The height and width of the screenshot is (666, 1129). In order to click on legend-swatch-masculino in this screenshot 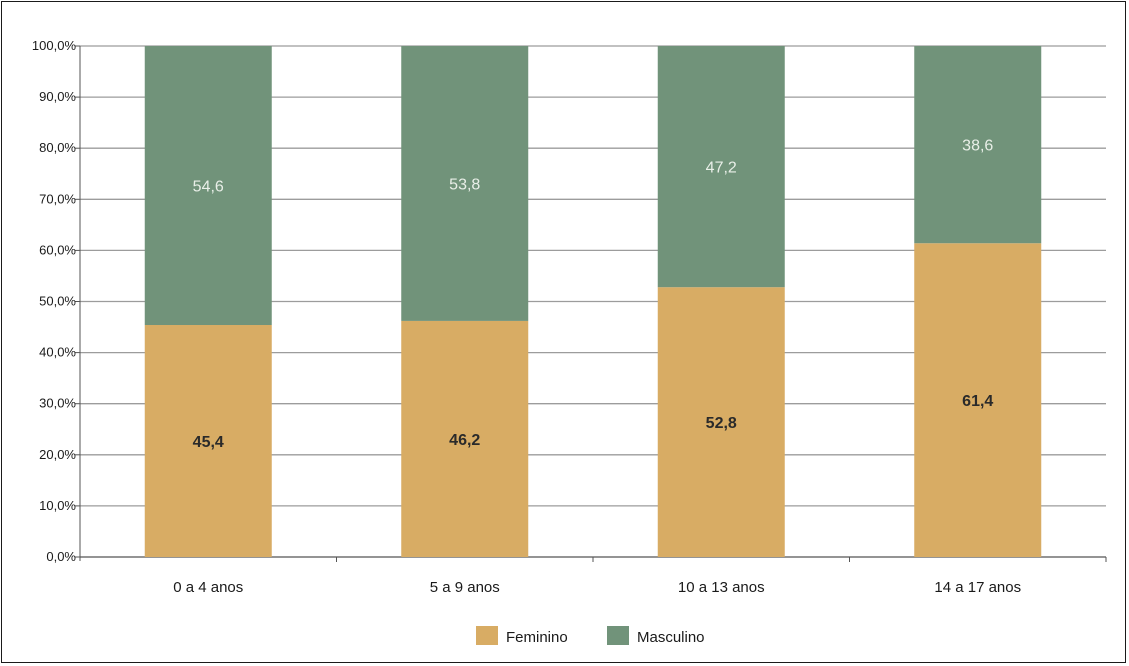, I will do `click(618, 635)`.